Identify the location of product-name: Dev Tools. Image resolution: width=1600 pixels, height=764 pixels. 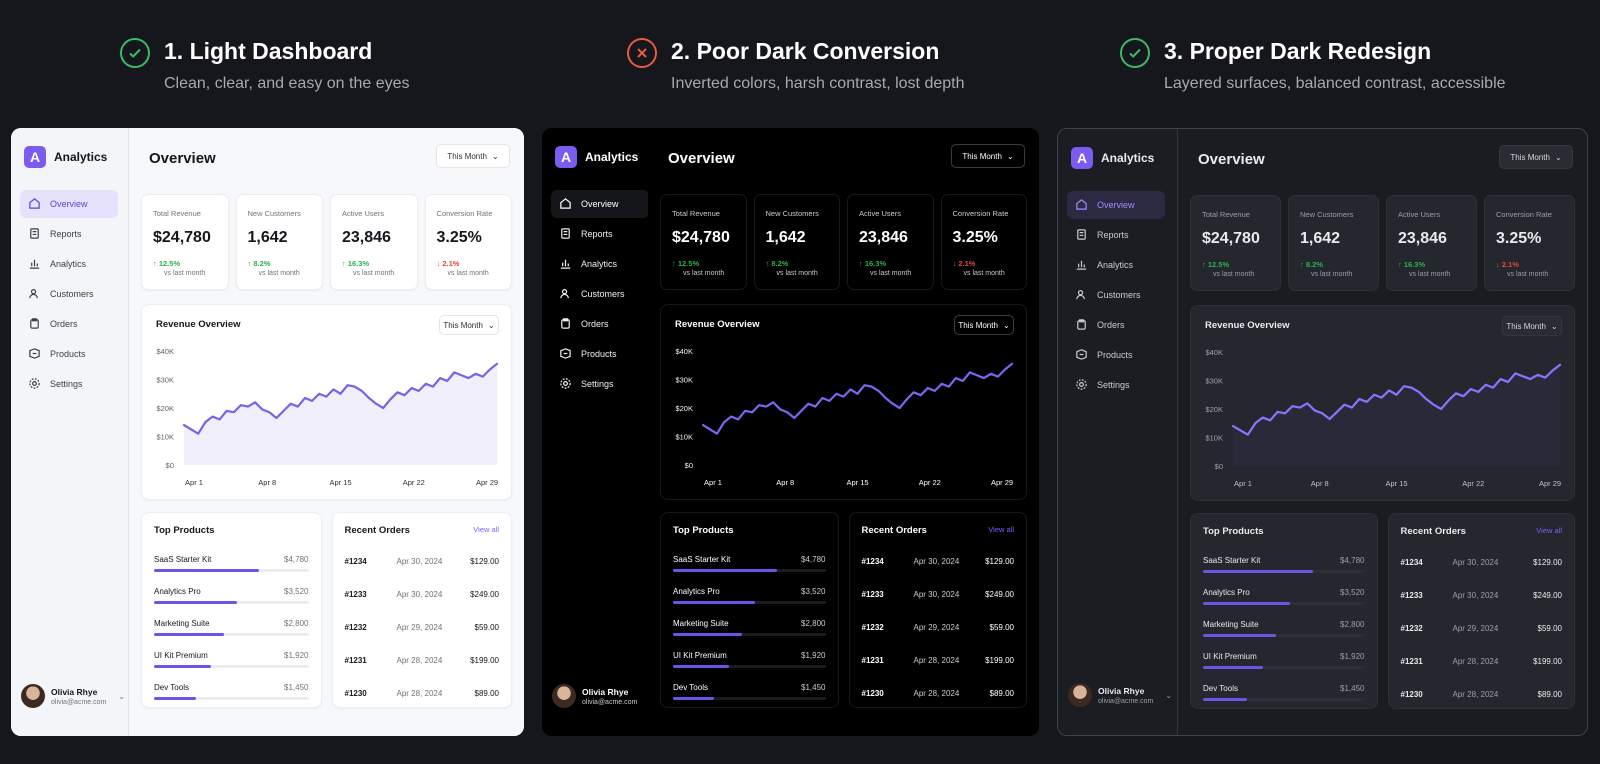
(171, 687).